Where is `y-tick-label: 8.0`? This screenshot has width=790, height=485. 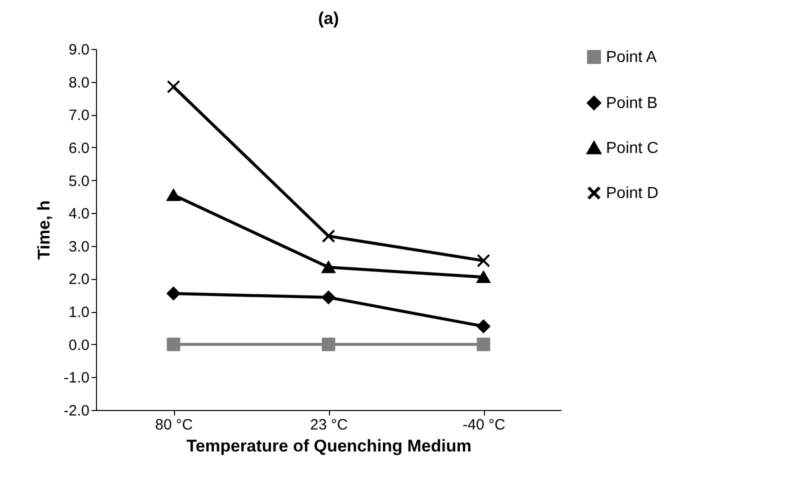 y-tick-label: 8.0 is located at coordinates (79, 83).